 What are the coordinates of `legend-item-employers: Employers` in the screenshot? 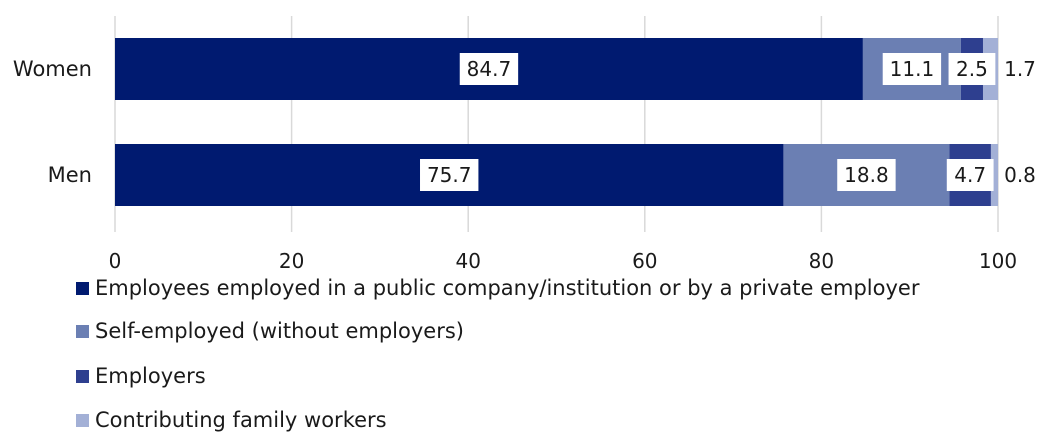 It's located at (141, 376).